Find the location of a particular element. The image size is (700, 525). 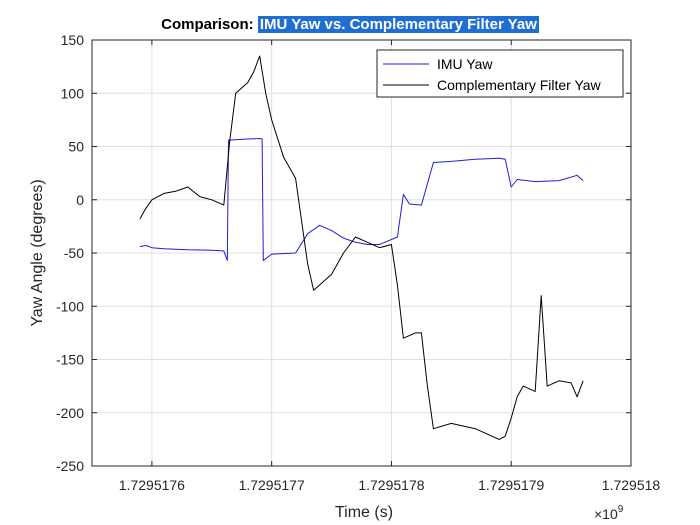

y-tick-label: -50 is located at coordinates (74, 253).